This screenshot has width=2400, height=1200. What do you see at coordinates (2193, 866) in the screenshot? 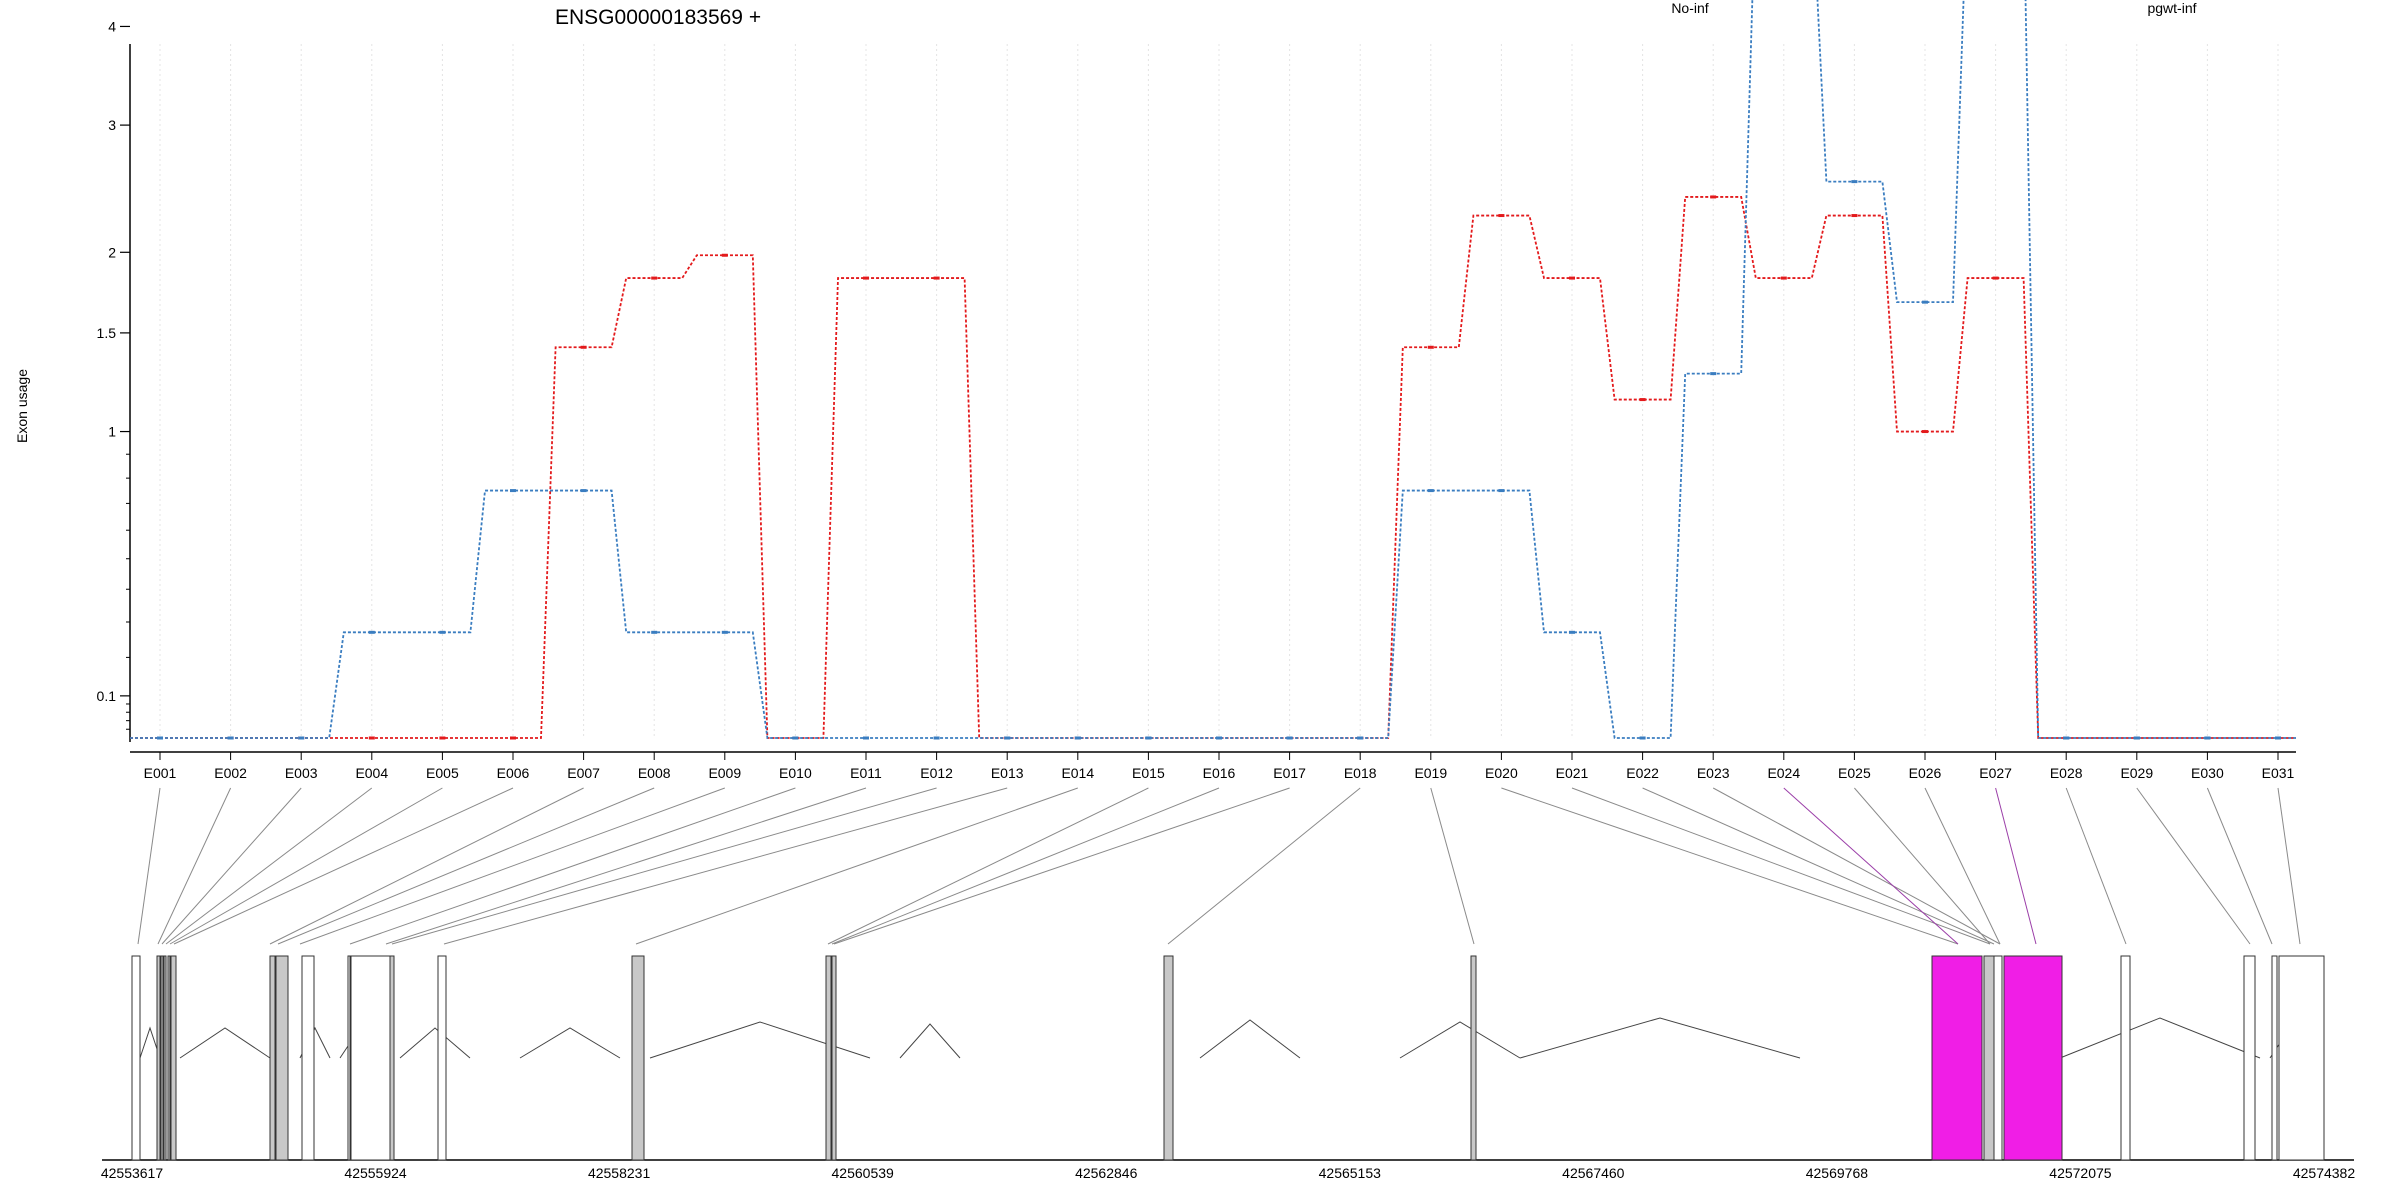
I see `connector-e029` at bounding box center [2193, 866].